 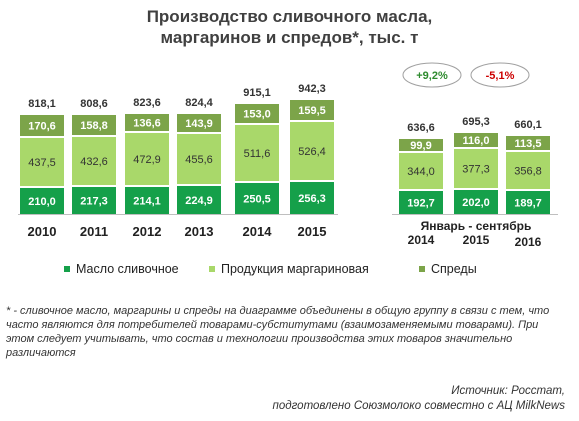 I want to click on data-label-butter: 250,5, so click(x=257, y=200).